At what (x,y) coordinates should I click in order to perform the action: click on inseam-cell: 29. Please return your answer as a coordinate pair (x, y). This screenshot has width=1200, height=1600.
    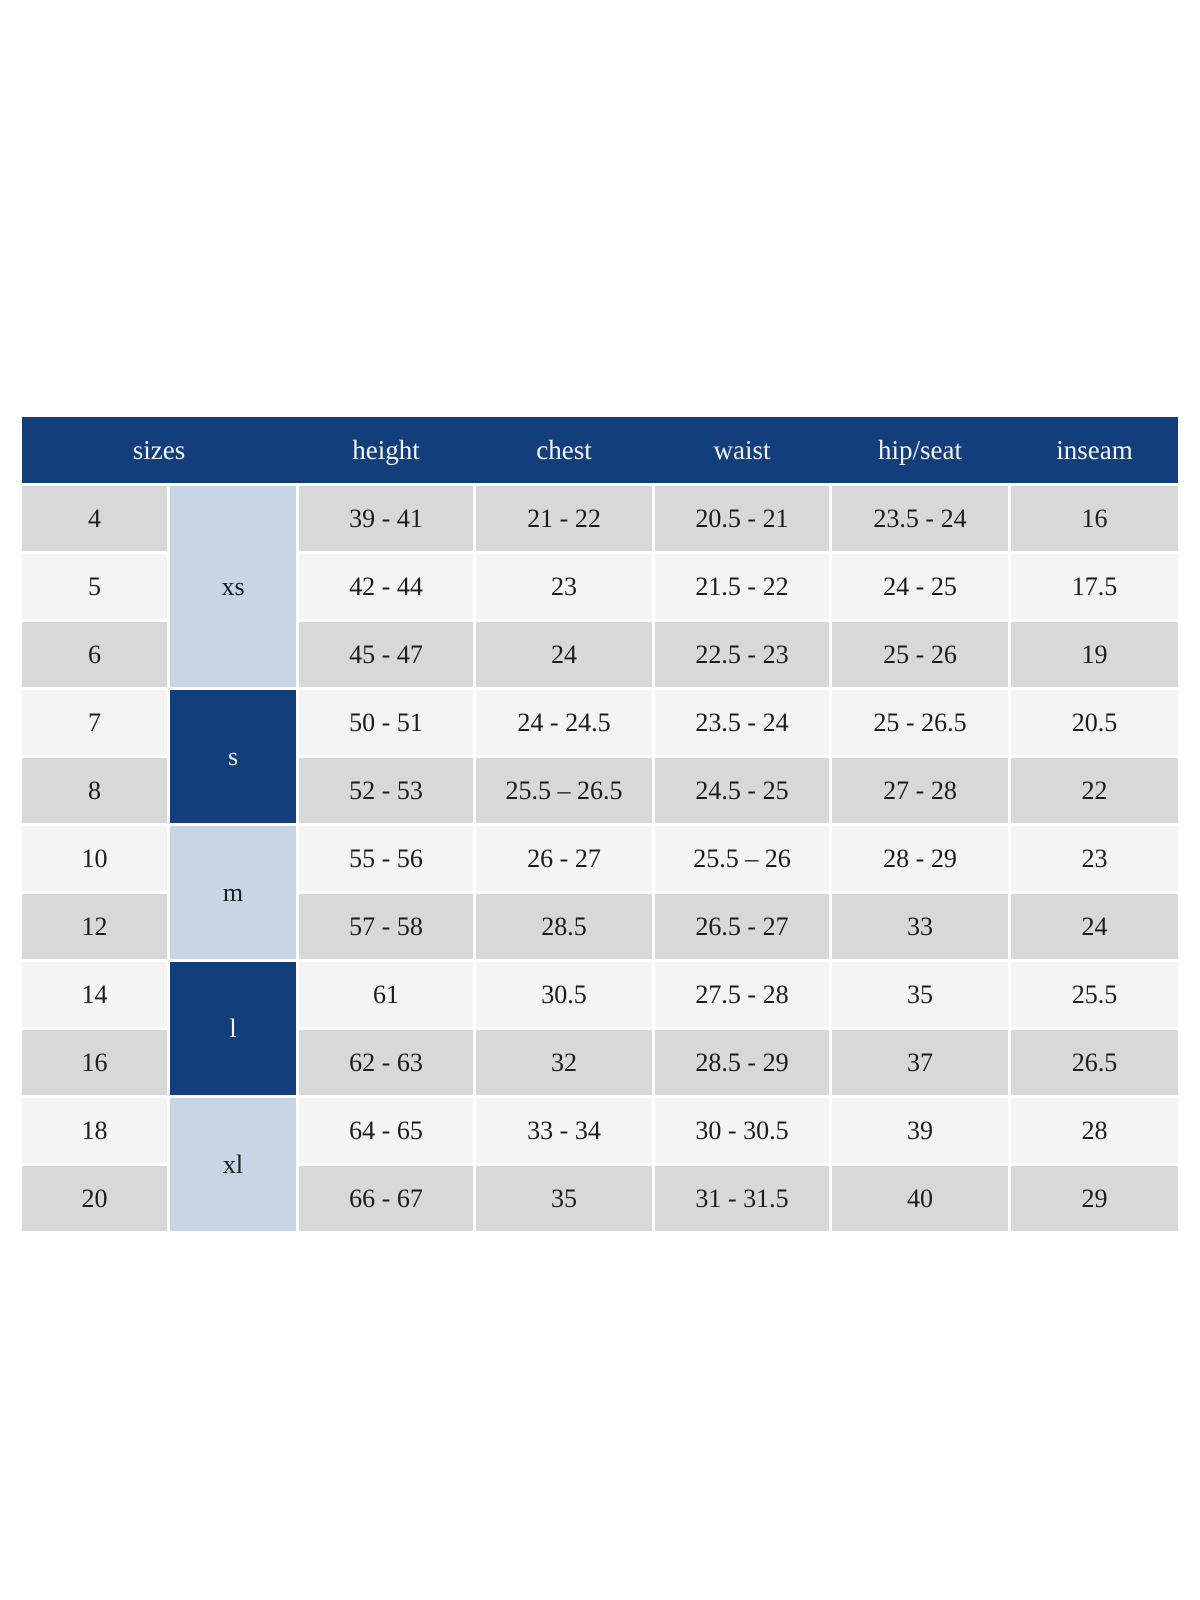
    Looking at the image, I should click on (1094, 1198).